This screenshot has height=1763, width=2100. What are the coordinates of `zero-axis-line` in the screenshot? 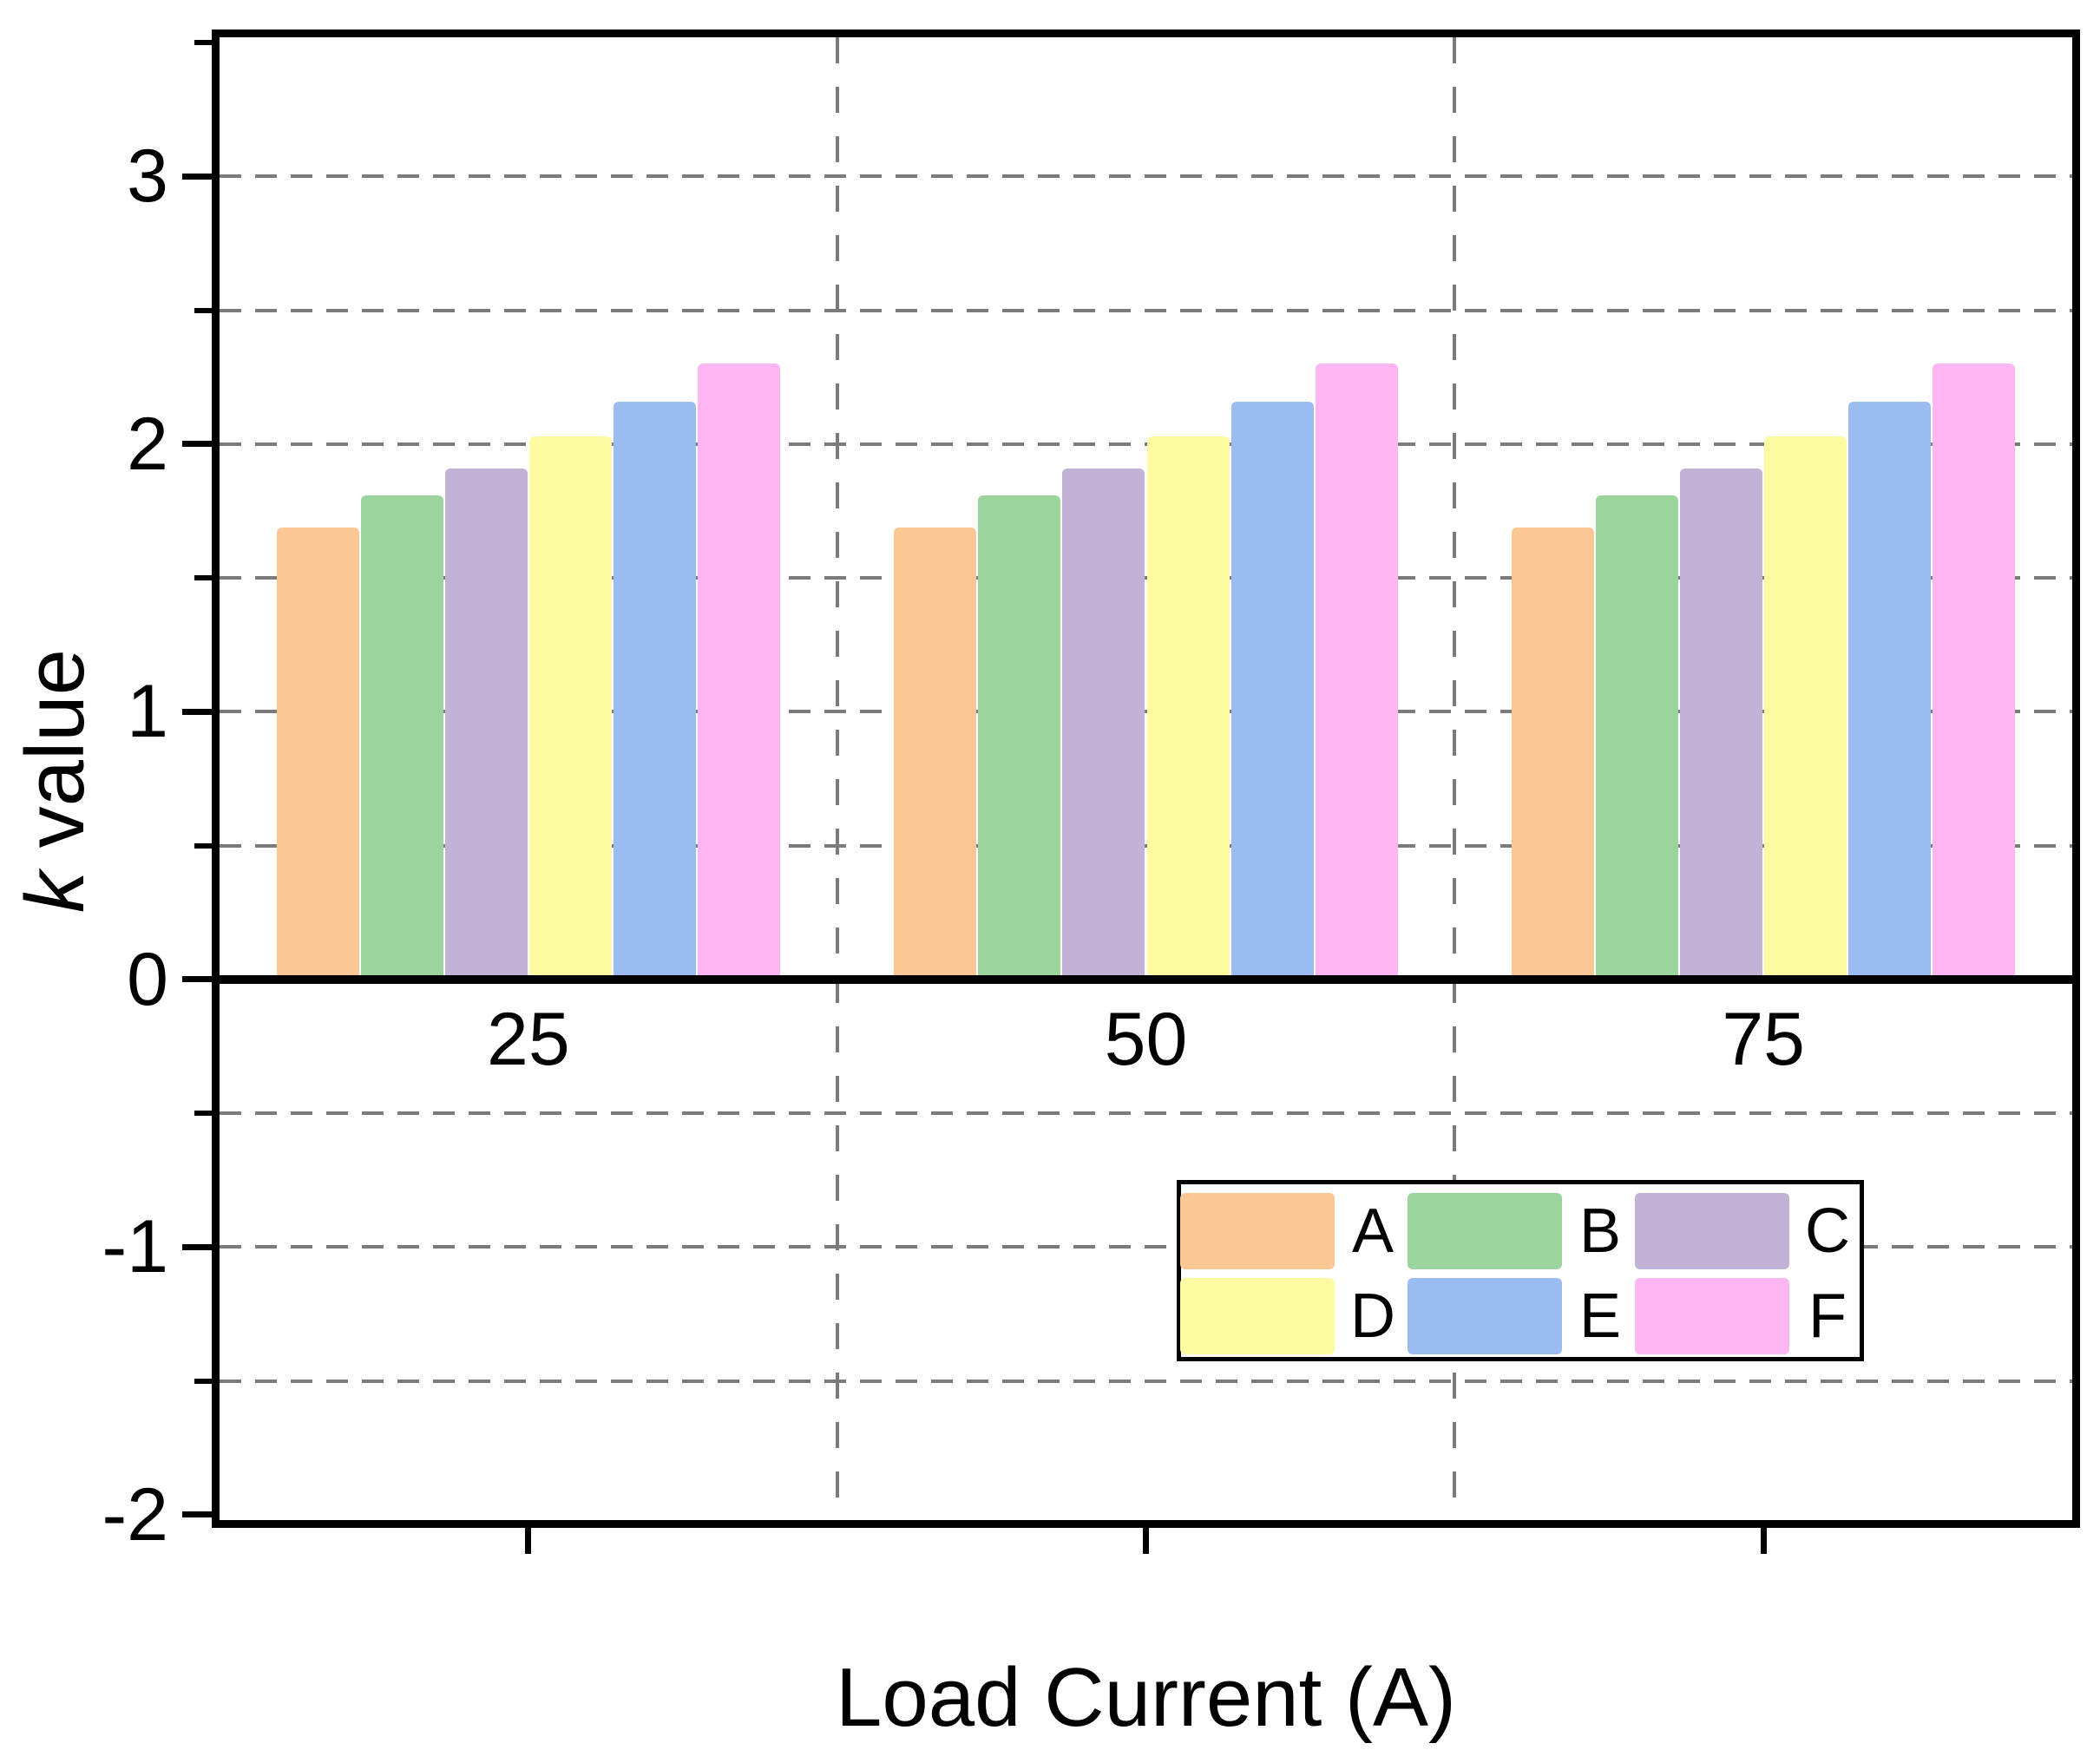 It's located at (1146, 979).